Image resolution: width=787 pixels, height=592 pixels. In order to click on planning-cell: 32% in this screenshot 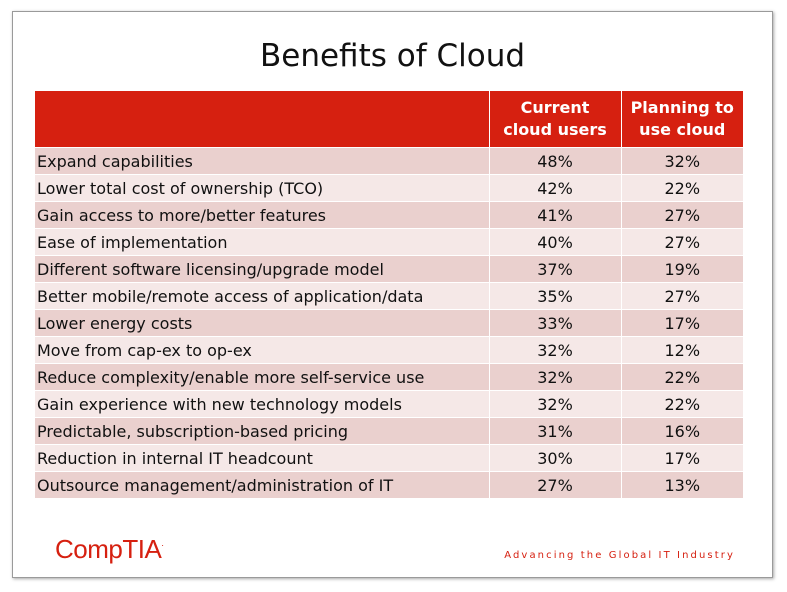, I will do `click(682, 161)`.